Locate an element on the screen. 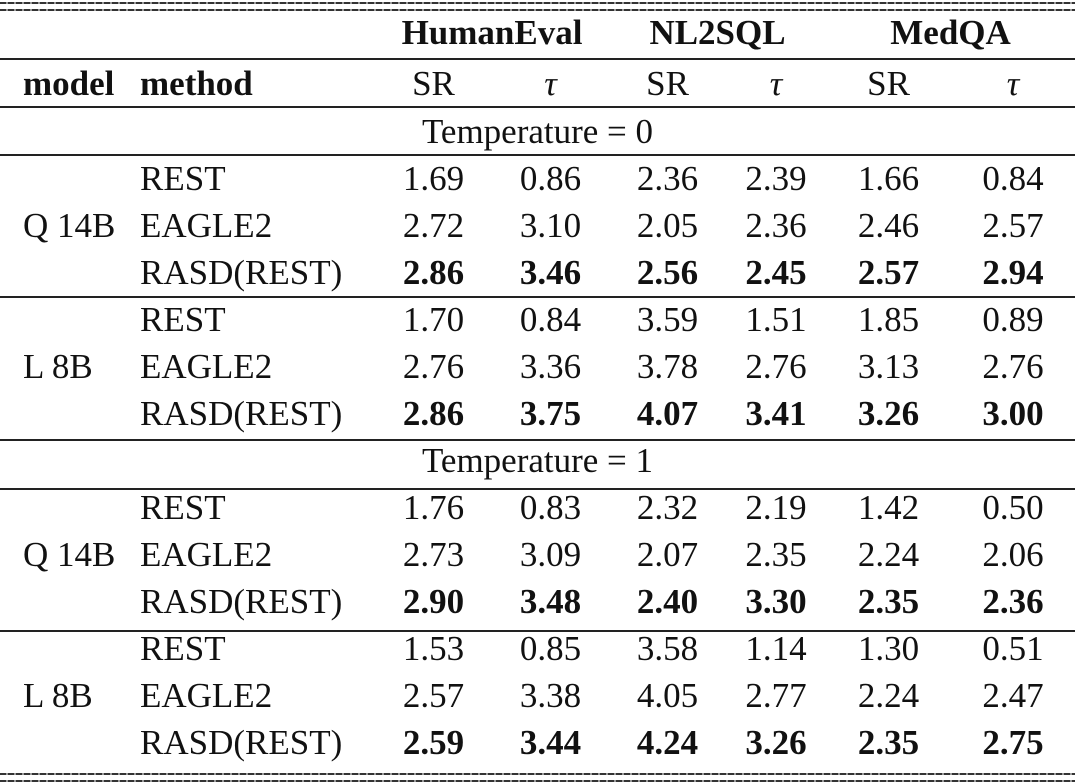 This screenshot has height=784, width=1075. cell-value: 3.36 is located at coordinates (550, 366).